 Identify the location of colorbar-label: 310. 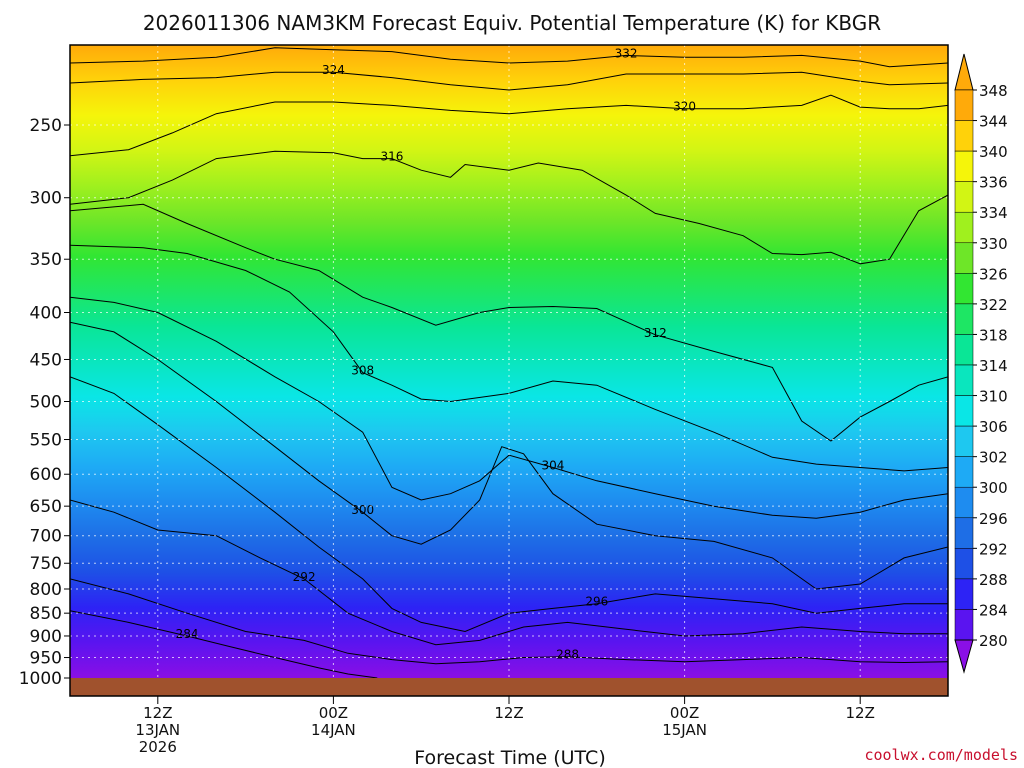
(993, 397).